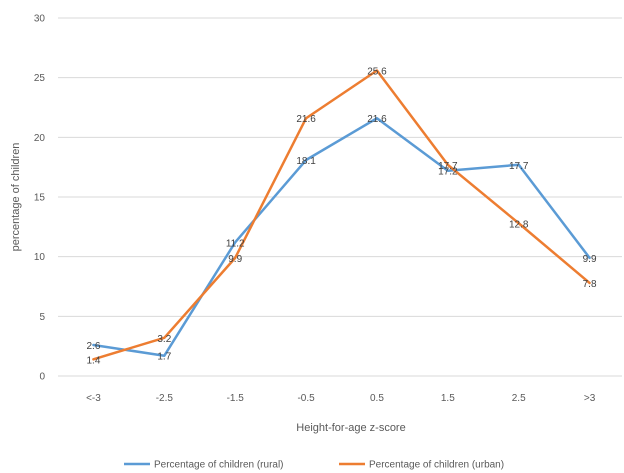 The width and height of the screenshot is (624, 473). Describe the element at coordinates (40, 138) in the screenshot. I see `y-tick-label: 20` at that location.